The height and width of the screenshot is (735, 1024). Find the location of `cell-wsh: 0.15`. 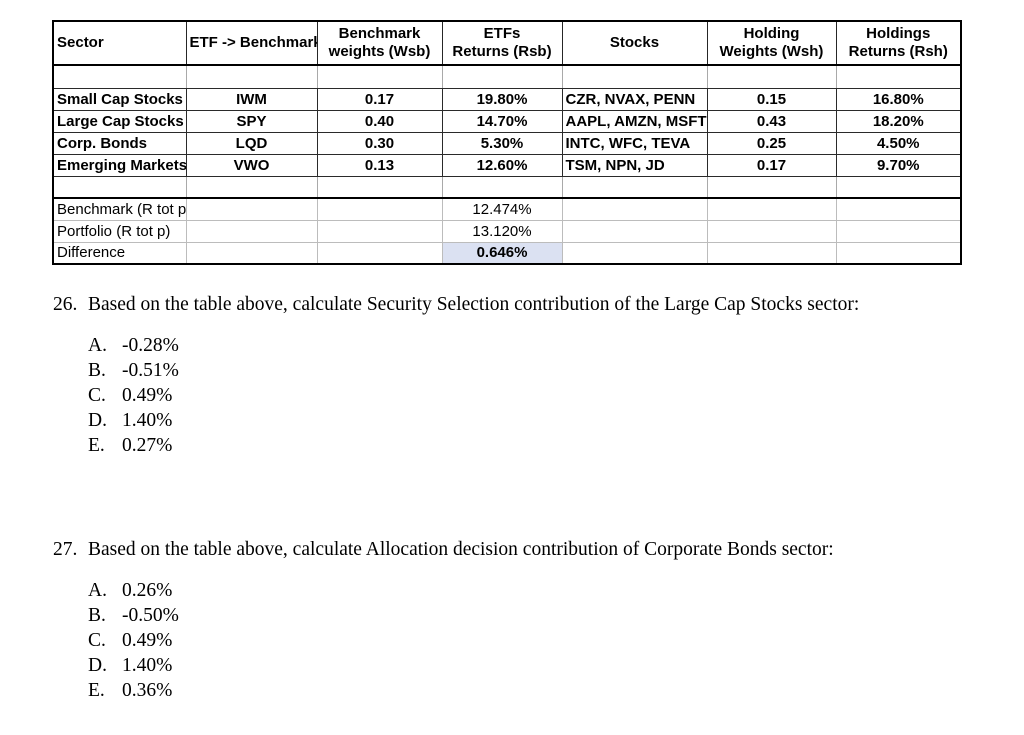

cell-wsh: 0.15 is located at coordinates (771, 99).